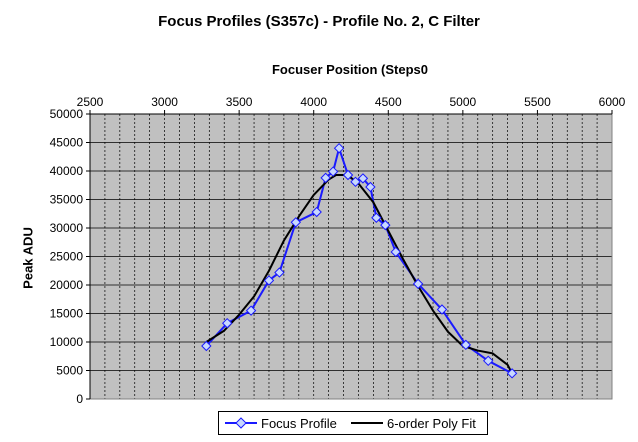 The image size is (638, 442). What do you see at coordinates (67, 114) in the screenshot?
I see `y-tick-label: 50000` at bounding box center [67, 114].